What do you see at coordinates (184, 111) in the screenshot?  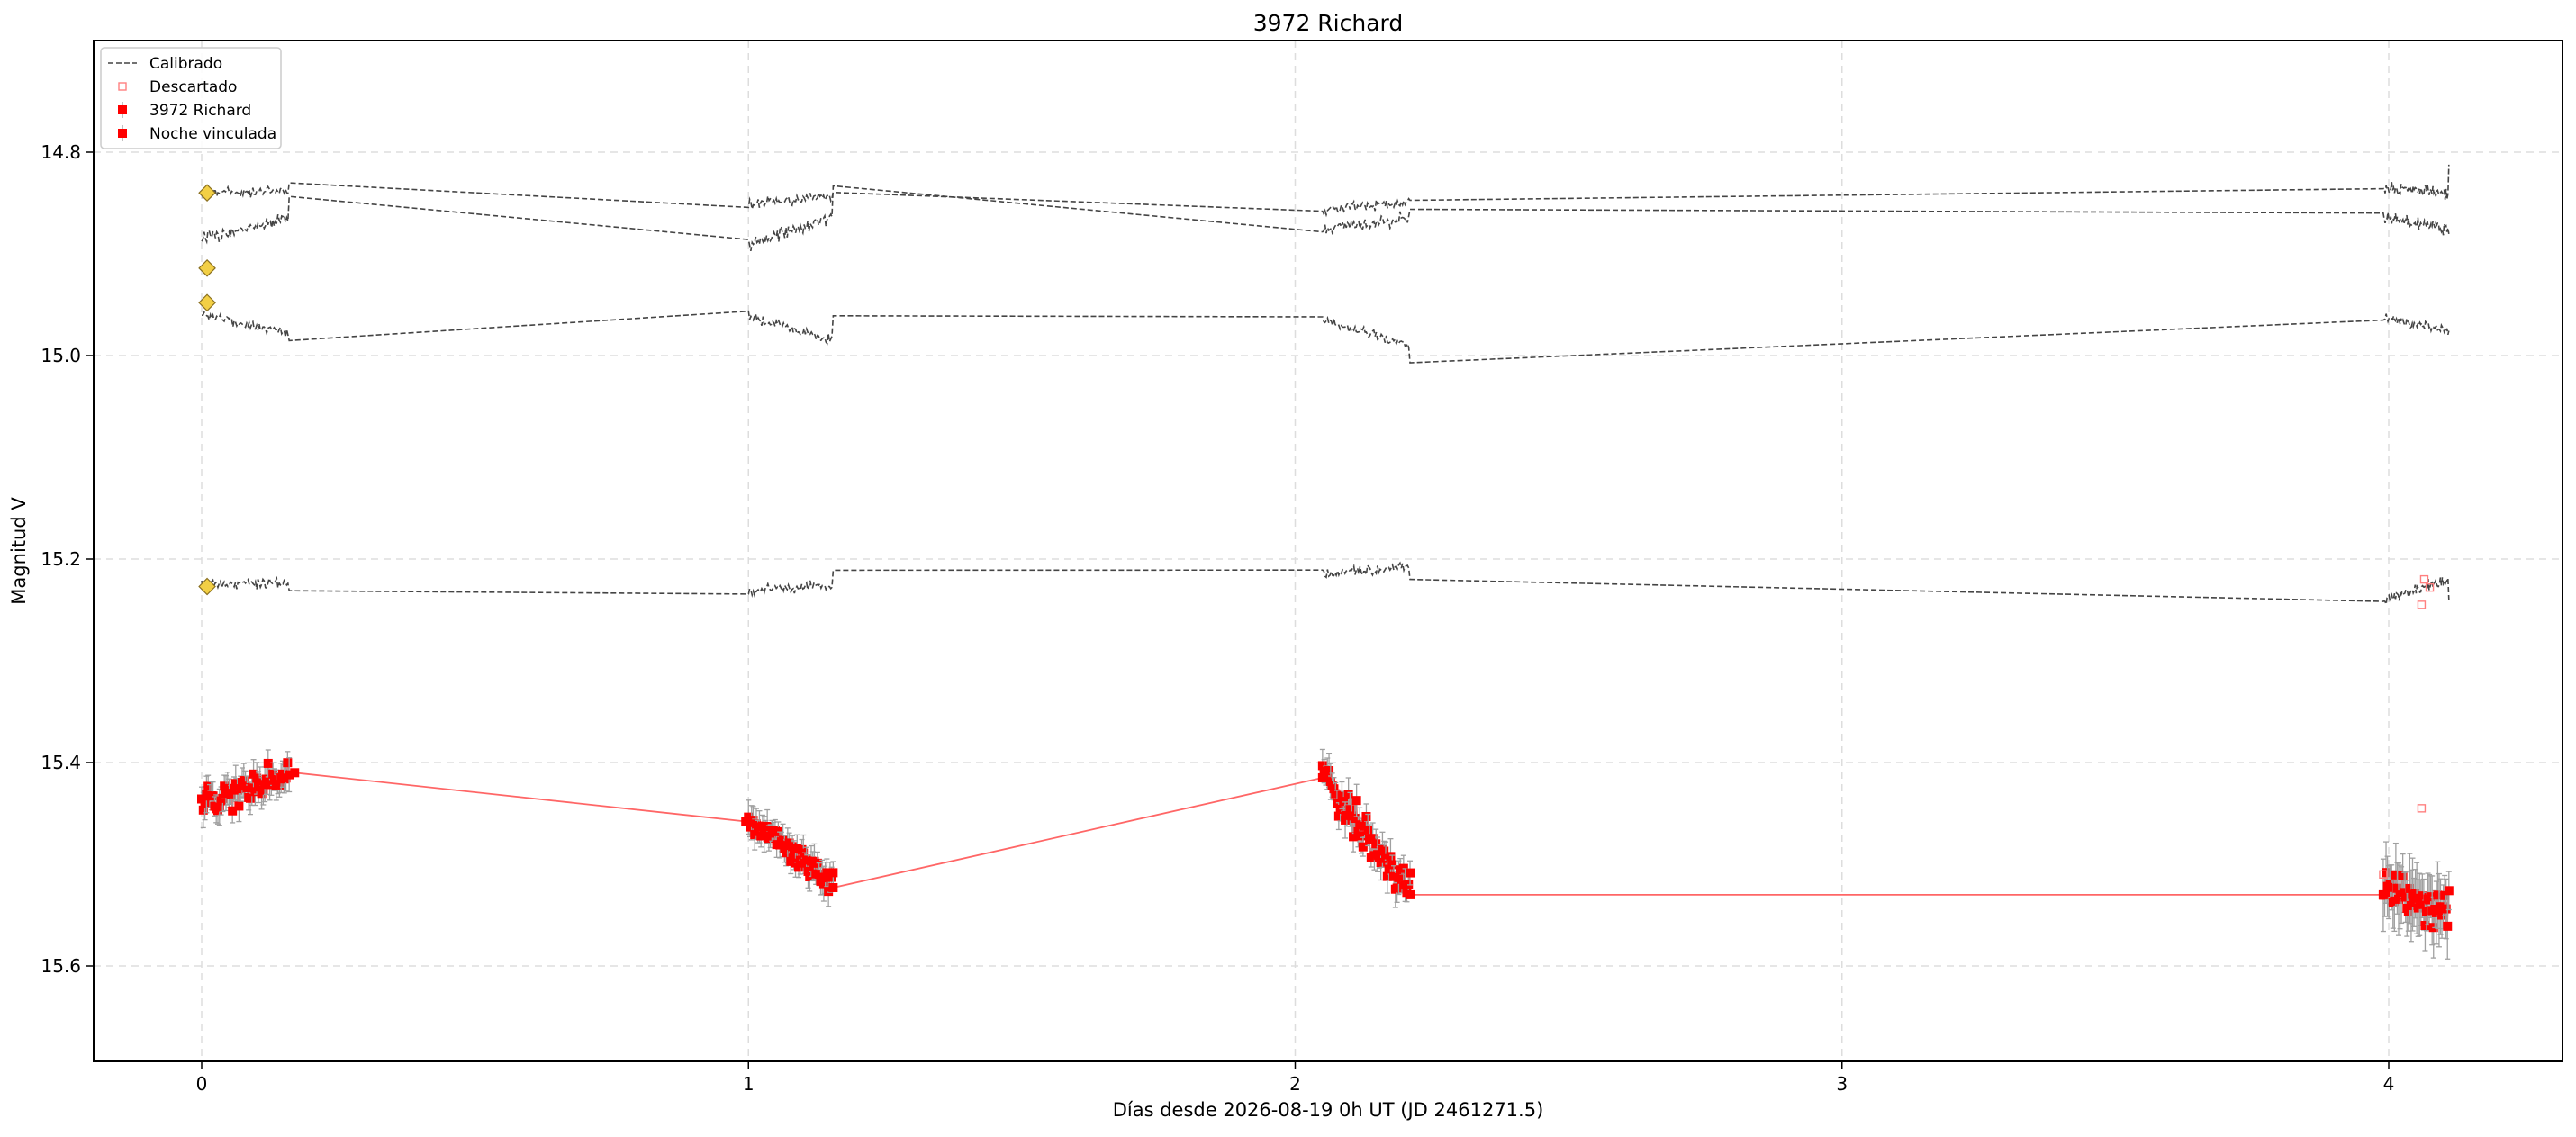 I see `legend-entry: 3972 Richard` at bounding box center [184, 111].